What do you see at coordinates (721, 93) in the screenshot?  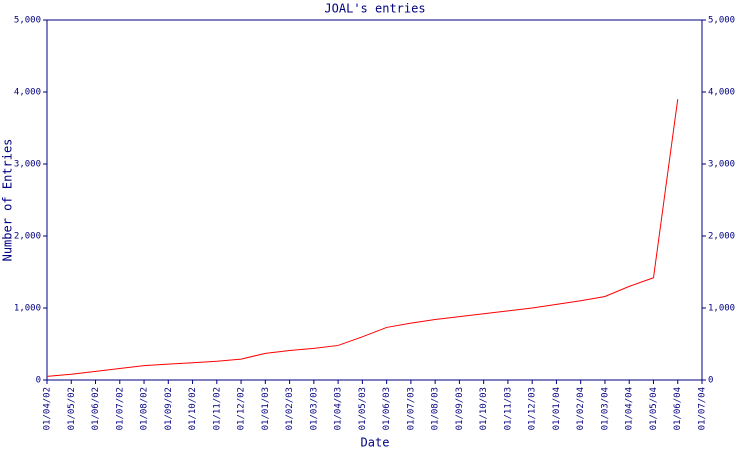 I see `y2-tick-label: 4,000` at bounding box center [721, 93].